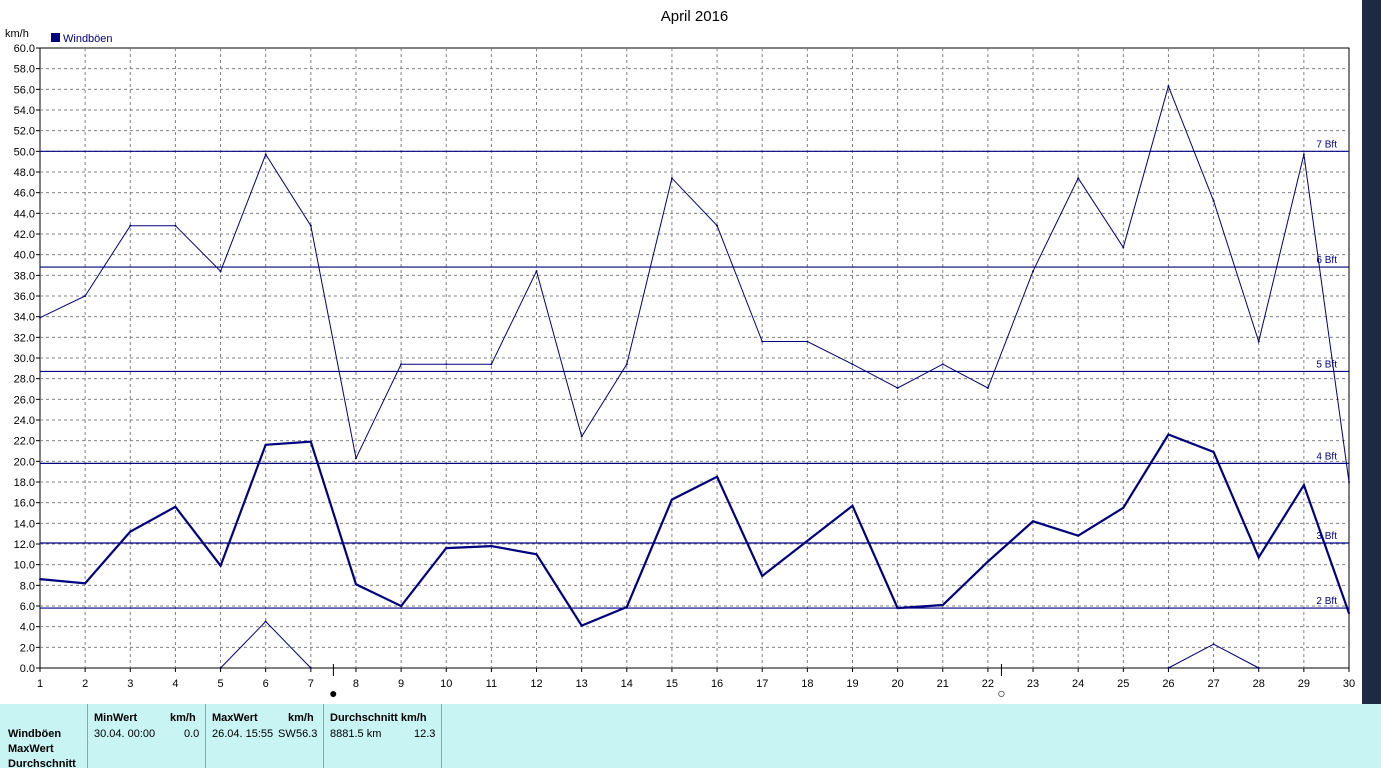  I want to click on x-tick-label: 26, so click(1168, 684).